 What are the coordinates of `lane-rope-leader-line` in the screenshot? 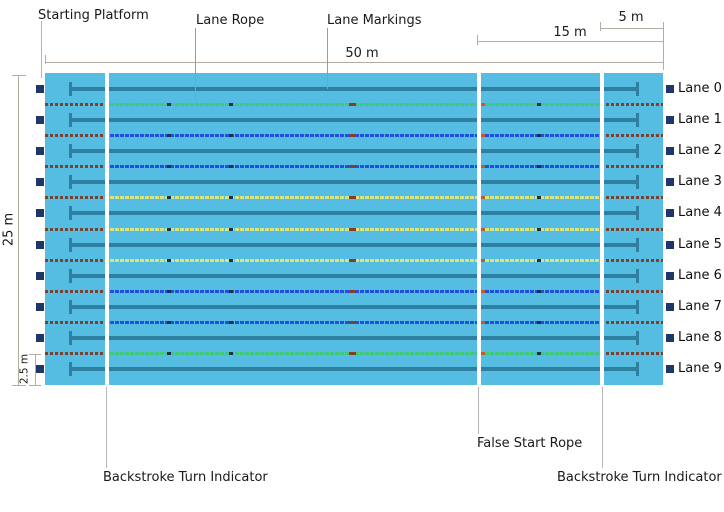 It's located at (195, 66).